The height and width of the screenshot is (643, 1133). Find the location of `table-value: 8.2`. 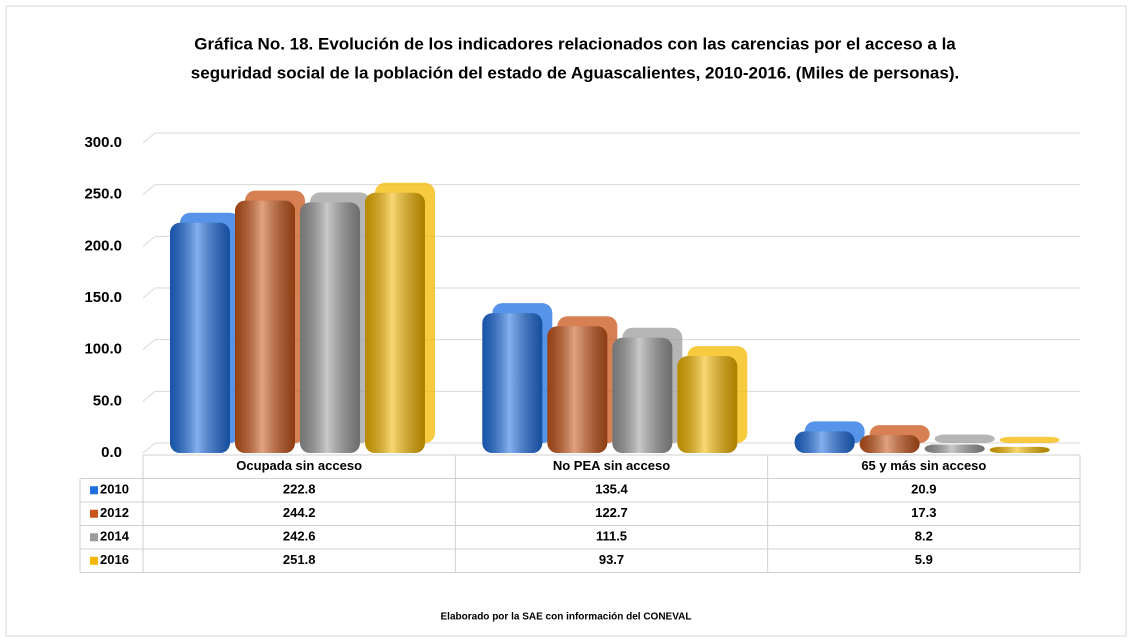

table-value: 8.2 is located at coordinates (924, 536).